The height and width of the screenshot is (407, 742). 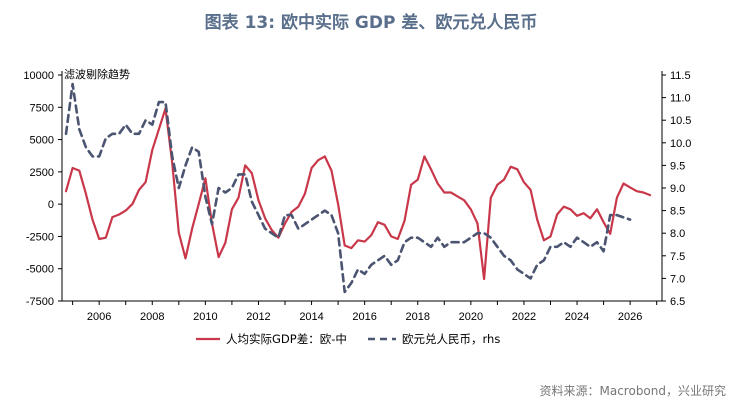 What do you see at coordinates (205, 317) in the screenshot?
I see `x-tick-label: 2010` at bounding box center [205, 317].